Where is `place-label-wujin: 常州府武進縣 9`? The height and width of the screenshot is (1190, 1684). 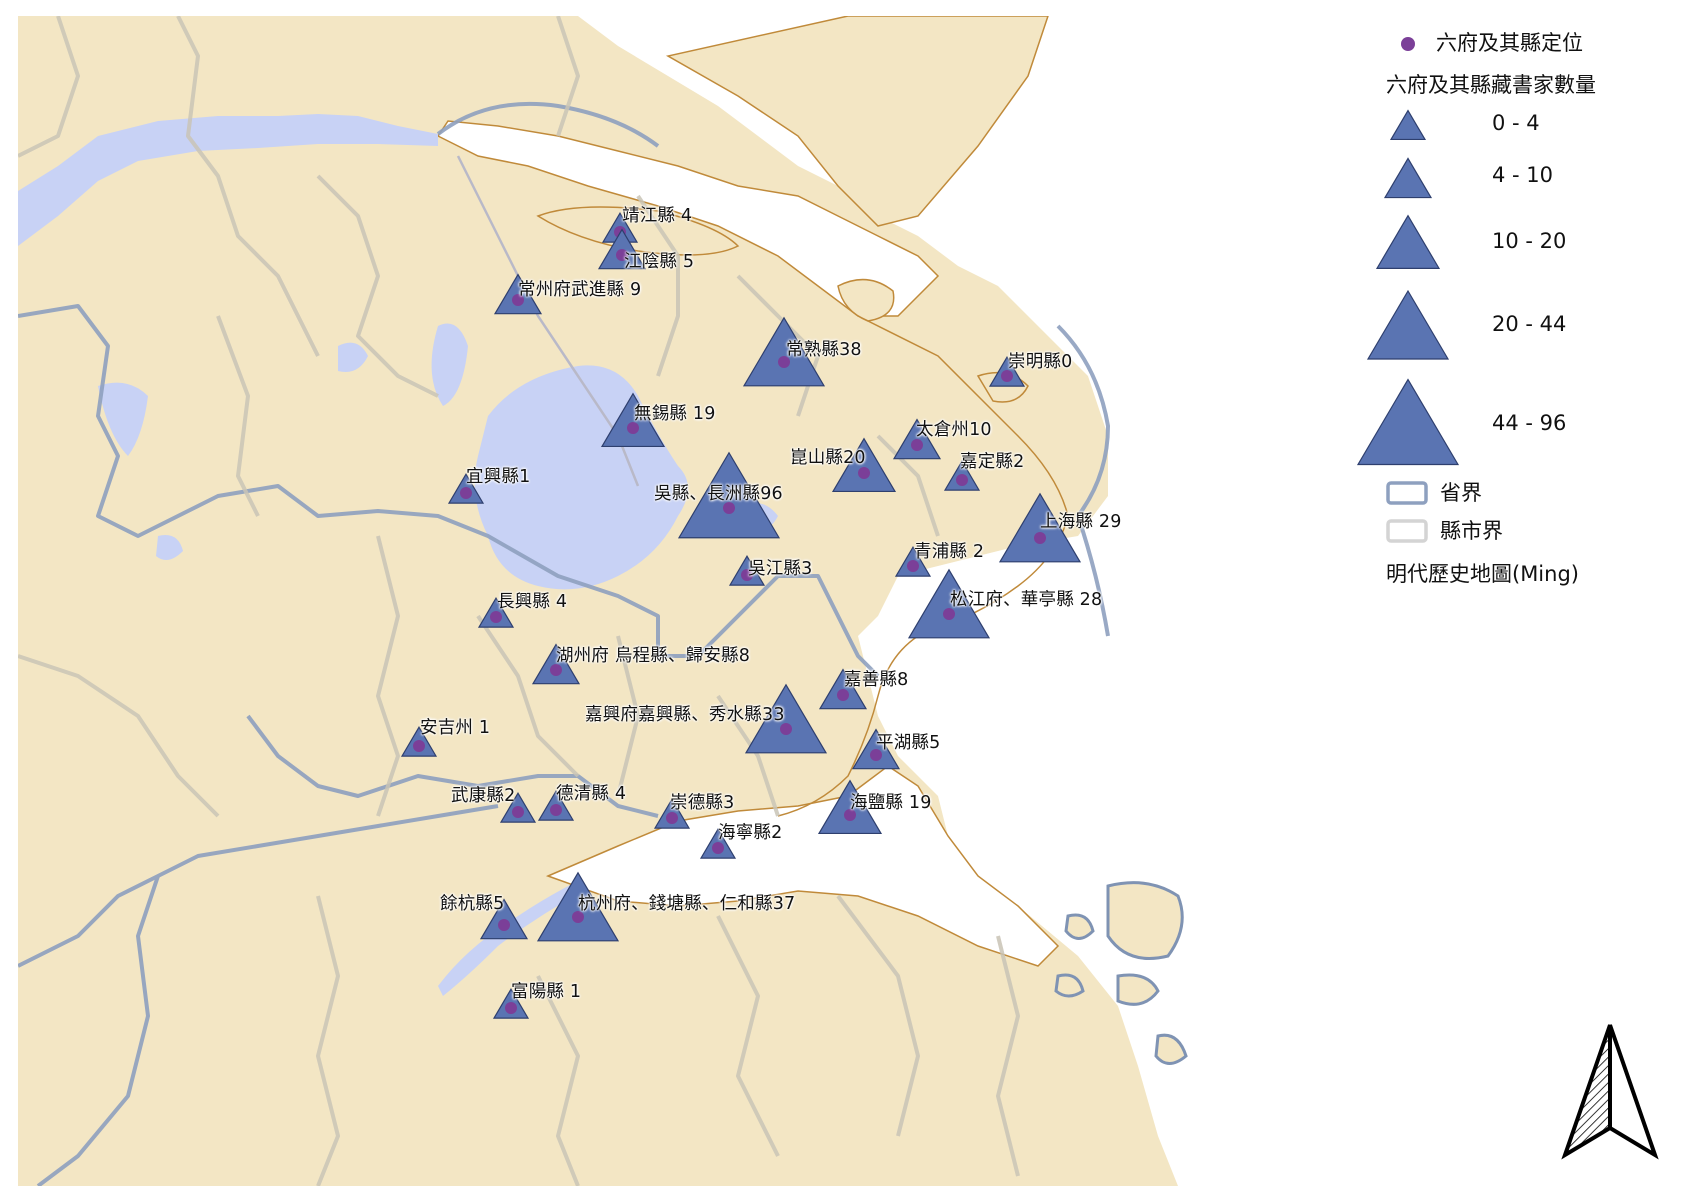 place-label-wujin: 常州府武進縣 9 is located at coordinates (580, 290).